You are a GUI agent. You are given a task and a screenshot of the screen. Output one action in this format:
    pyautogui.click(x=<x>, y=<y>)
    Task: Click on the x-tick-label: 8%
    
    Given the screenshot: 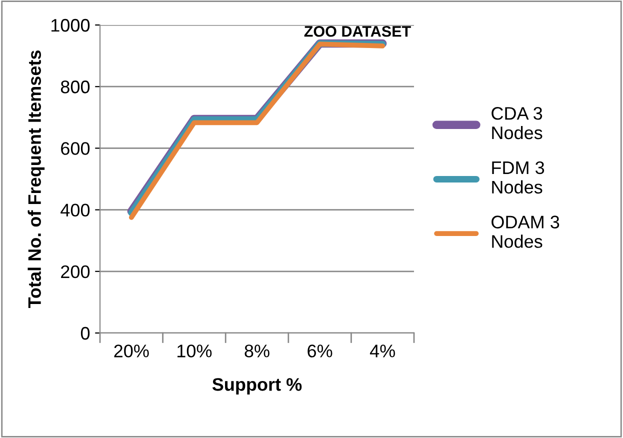 What is the action you would take?
    pyautogui.click(x=257, y=351)
    